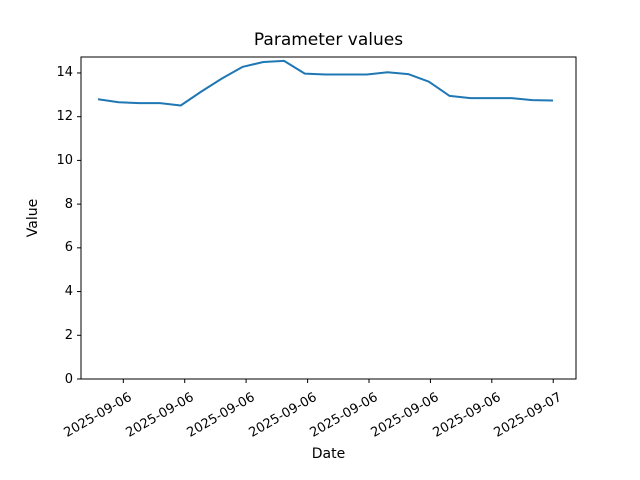  Describe the element at coordinates (328, 454) in the screenshot. I see `x-axis-label: Date` at that location.